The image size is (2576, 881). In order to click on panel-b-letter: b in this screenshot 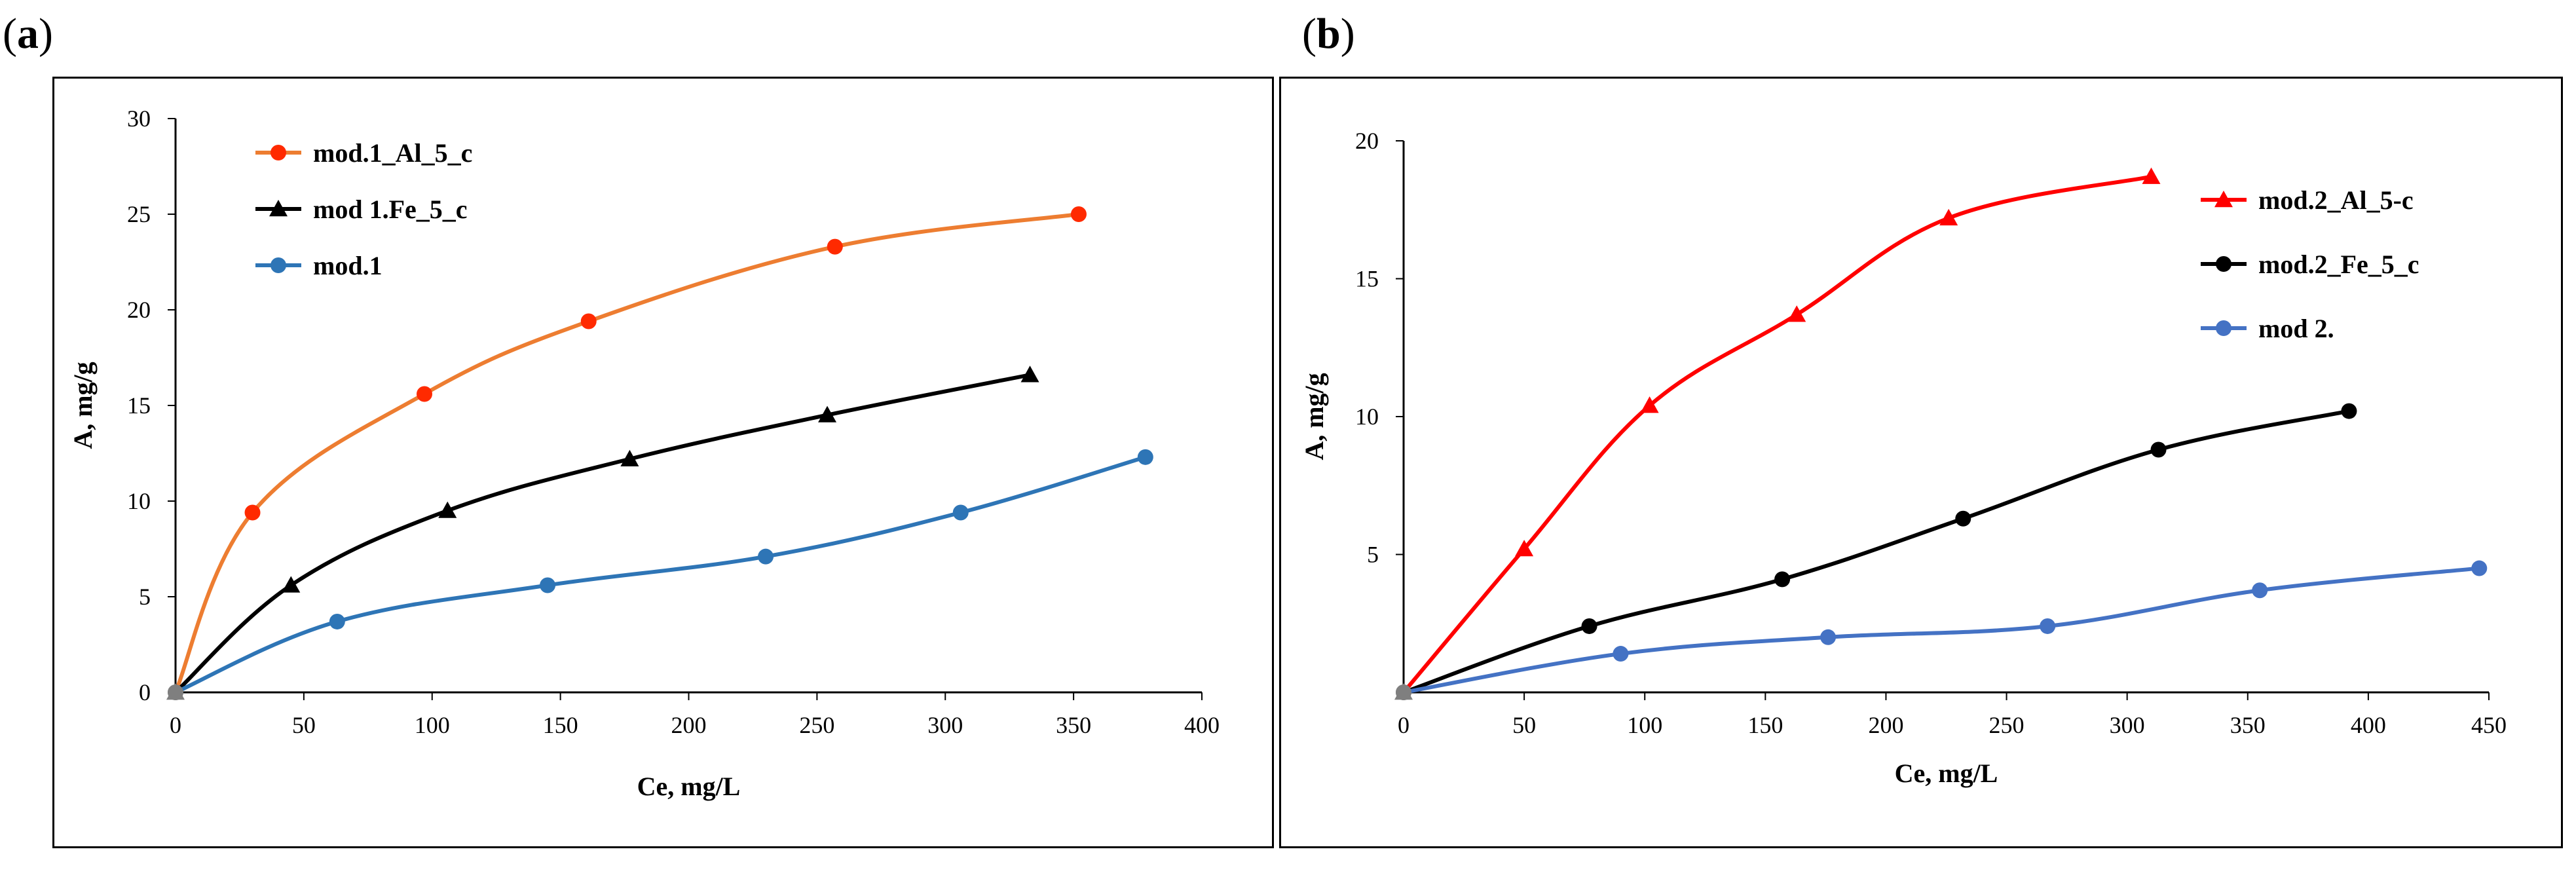, I will do `click(1328, 34)`.